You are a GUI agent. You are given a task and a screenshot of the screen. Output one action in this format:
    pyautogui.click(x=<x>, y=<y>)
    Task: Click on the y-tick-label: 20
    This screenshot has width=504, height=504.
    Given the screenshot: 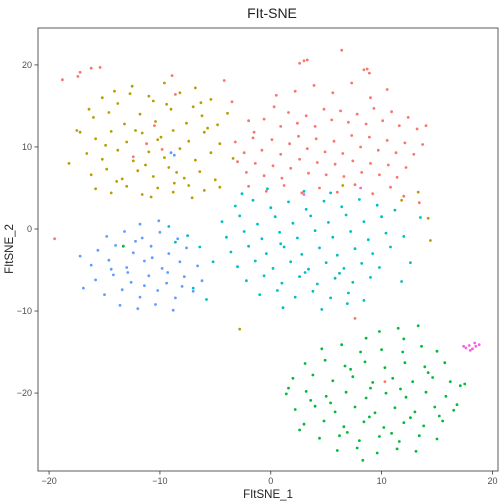 What is the action you would take?
    pyautogui.click(x=27, y=65)
    